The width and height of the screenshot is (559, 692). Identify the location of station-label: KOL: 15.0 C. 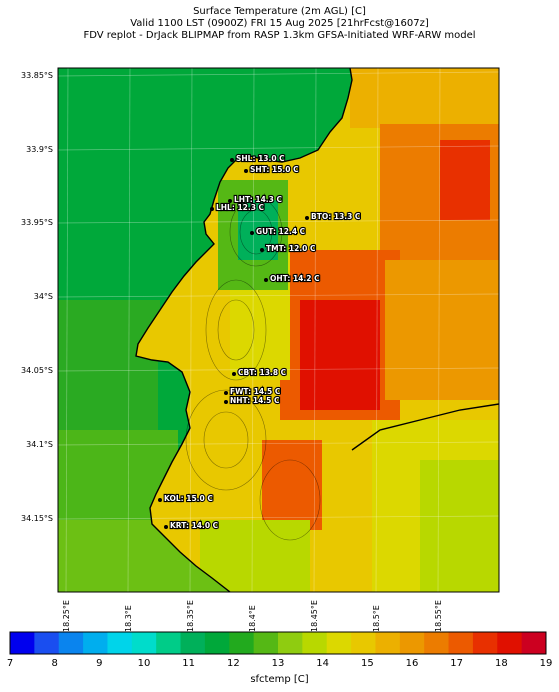
(188, 498).